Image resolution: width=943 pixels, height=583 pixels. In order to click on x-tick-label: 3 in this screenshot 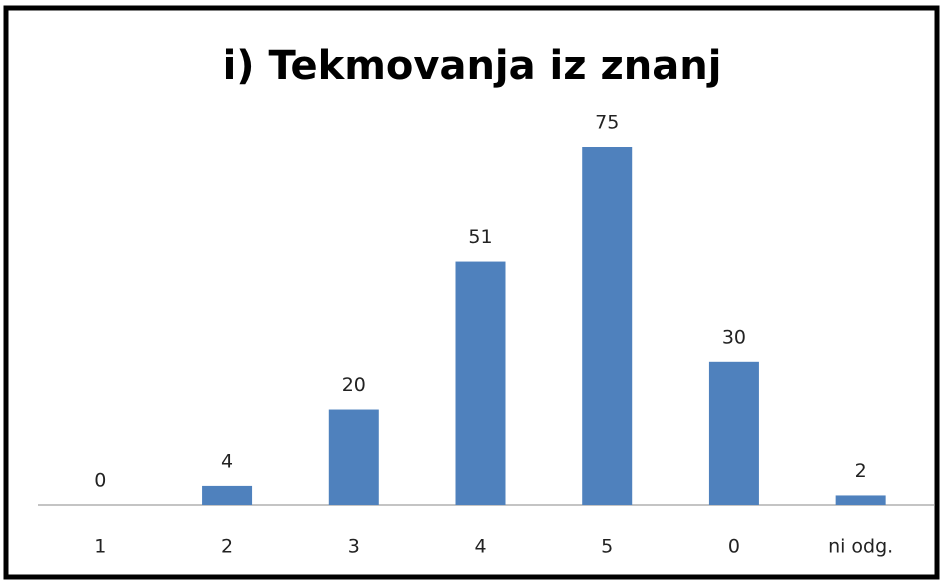, I will do `click(354, 547)`.